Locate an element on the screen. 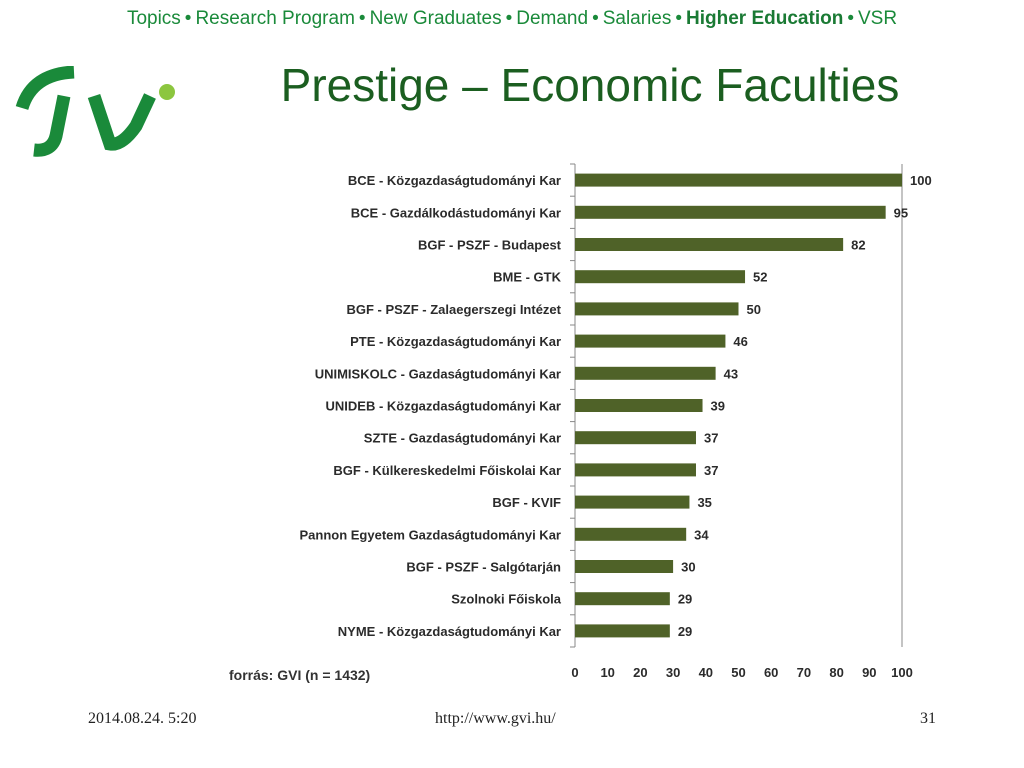 Image resolution: width=1024 pixels, height=768 pixels. logo-v-stroke is located at coordinates (121, 122).